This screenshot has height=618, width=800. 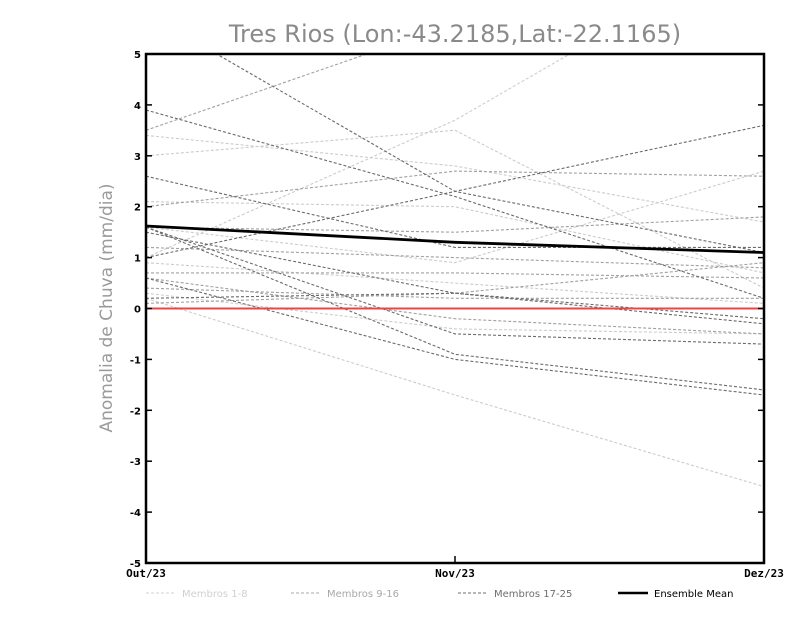 I want to click on y-tick-label: 2, so click(x=137, y=208).